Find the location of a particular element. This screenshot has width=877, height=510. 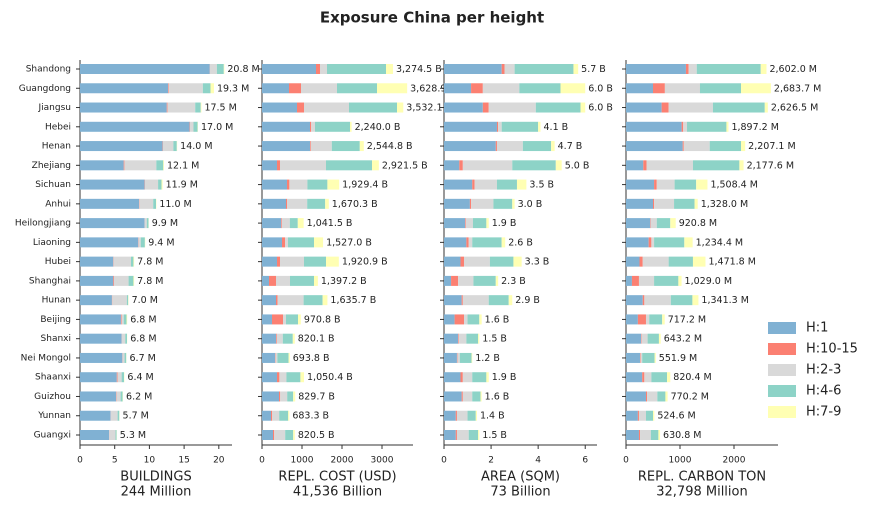

bar-total-label: 1.2 B is located at coordinates (487, 358).